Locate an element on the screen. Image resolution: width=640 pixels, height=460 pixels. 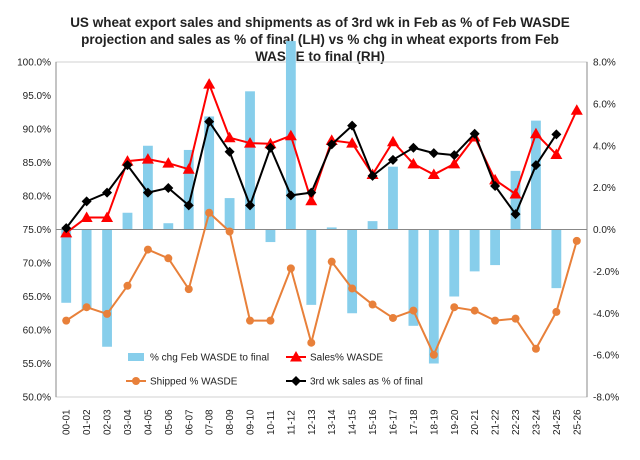
x-tick-label: 23-24 is located at coordinates (536, 422).